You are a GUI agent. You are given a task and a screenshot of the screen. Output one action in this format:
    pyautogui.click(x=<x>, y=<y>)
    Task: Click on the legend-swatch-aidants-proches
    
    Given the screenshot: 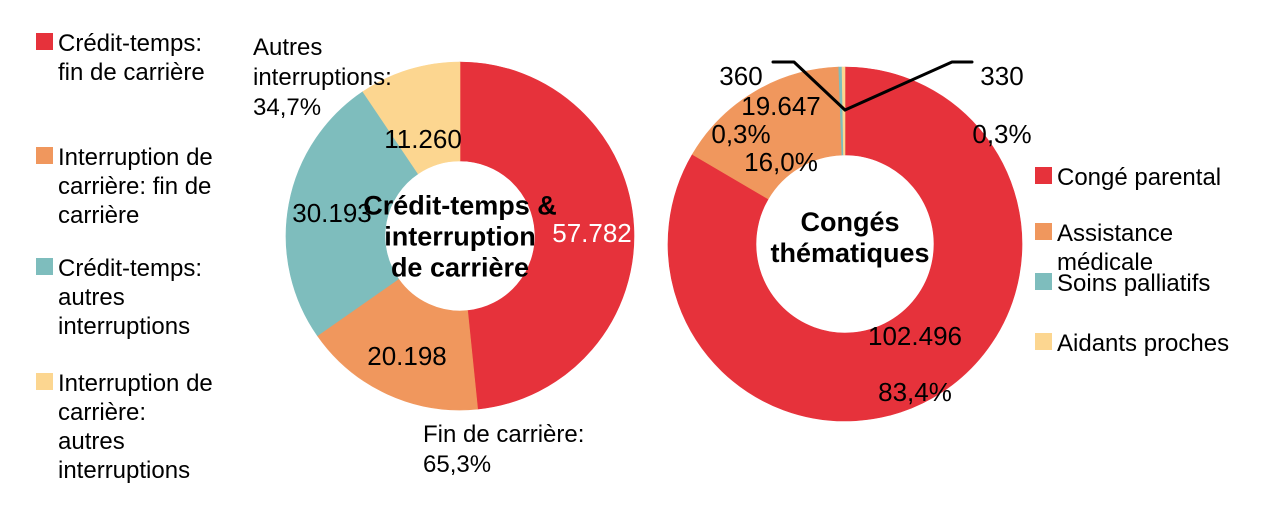 What is the action you would take?
    pyautogui.click(x=1043, y=341)
    